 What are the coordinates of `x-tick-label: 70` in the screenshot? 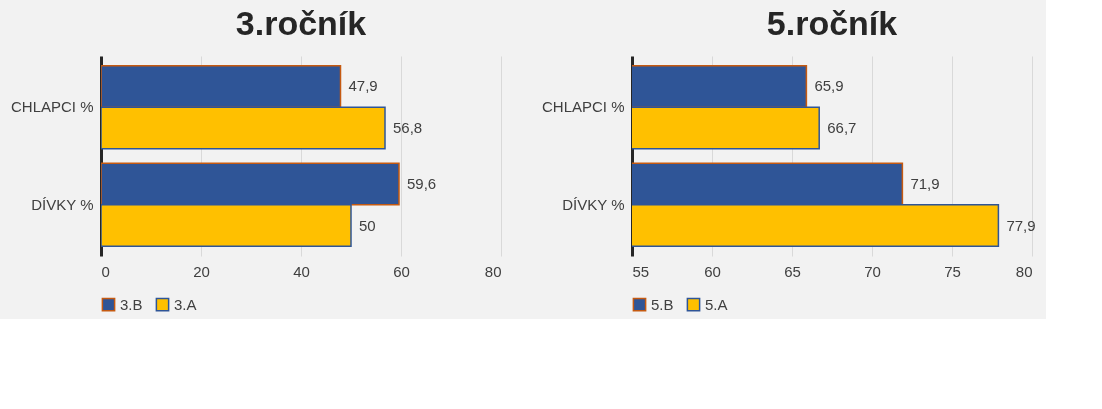 It's located at (872, 271).